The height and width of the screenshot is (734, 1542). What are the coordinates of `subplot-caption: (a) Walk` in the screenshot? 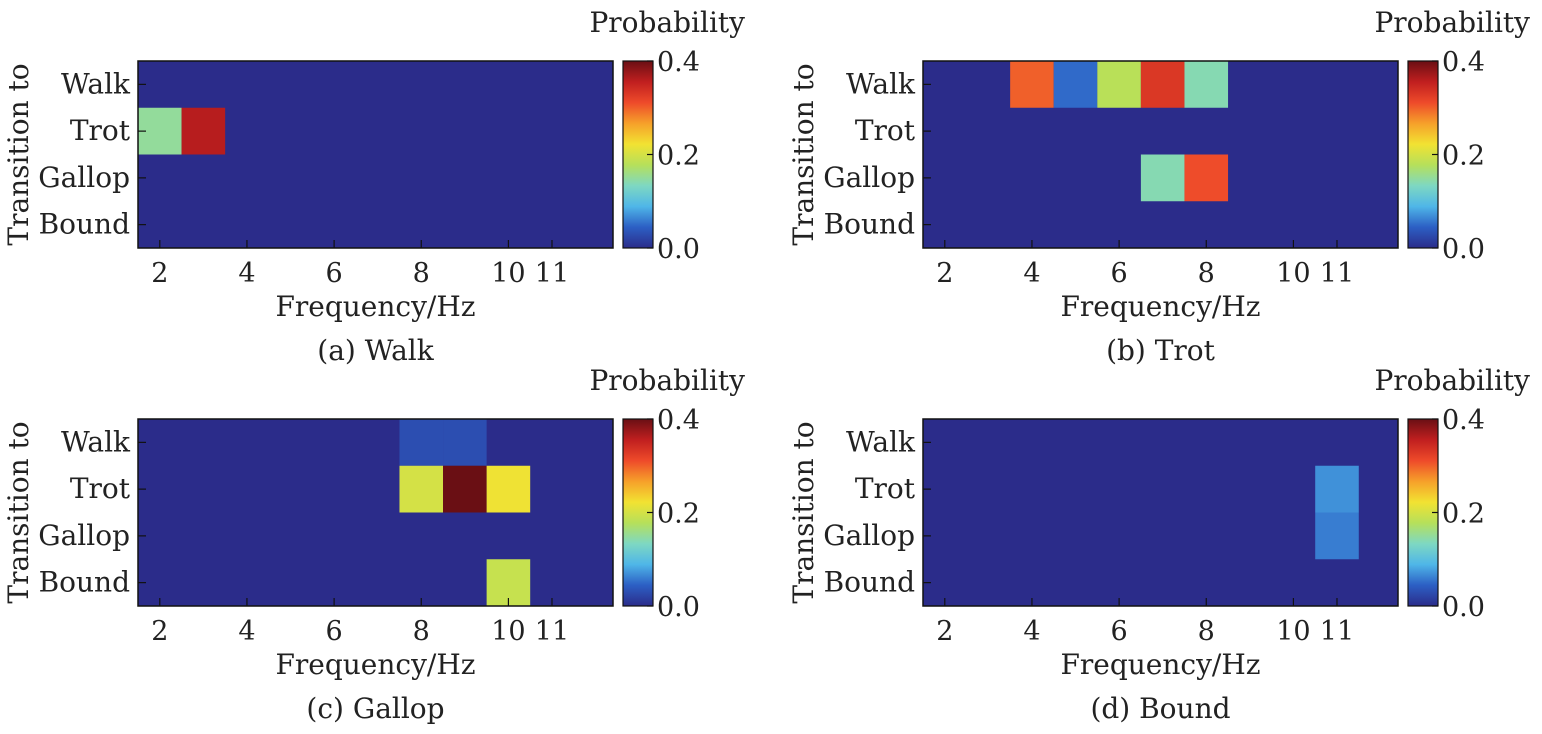 It's located at (375, 350).